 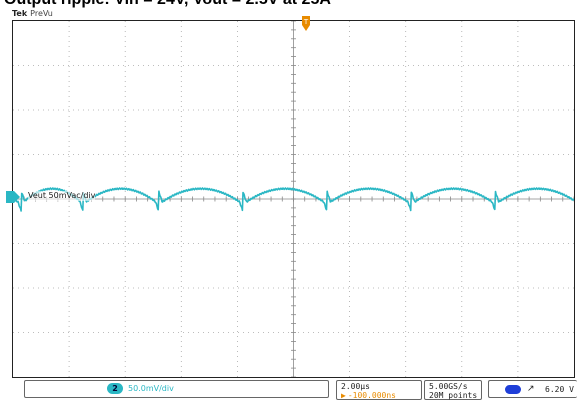 What do you see at coordinates (355, 386) in the screenshot?
I see `horizontal-scale: 2.00µs` at bounding box center [355, 386].